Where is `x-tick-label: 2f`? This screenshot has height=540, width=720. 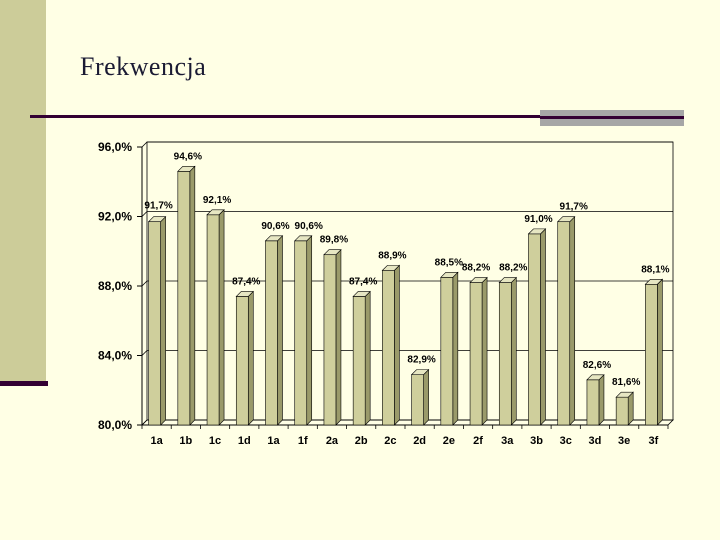 x-tick-label: 2f is located at coordinates (478, 441).